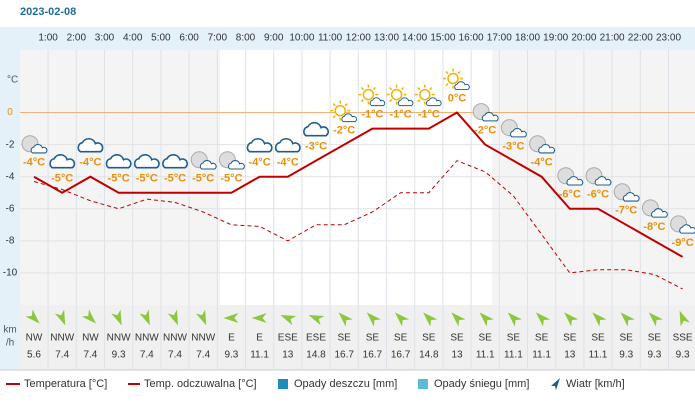 This screenshot has height=408, width=695. Describe the element at coordinates (12, 80) in the screenshot. I see `y-unit: °C` at that location.